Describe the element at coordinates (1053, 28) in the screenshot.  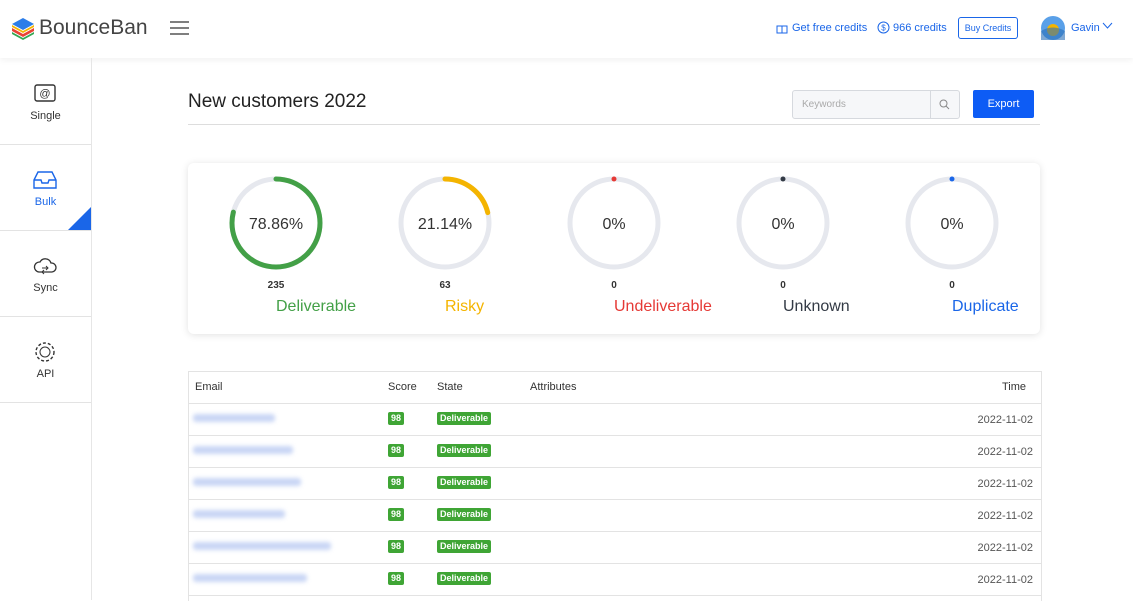
I see `avatar` at that location.